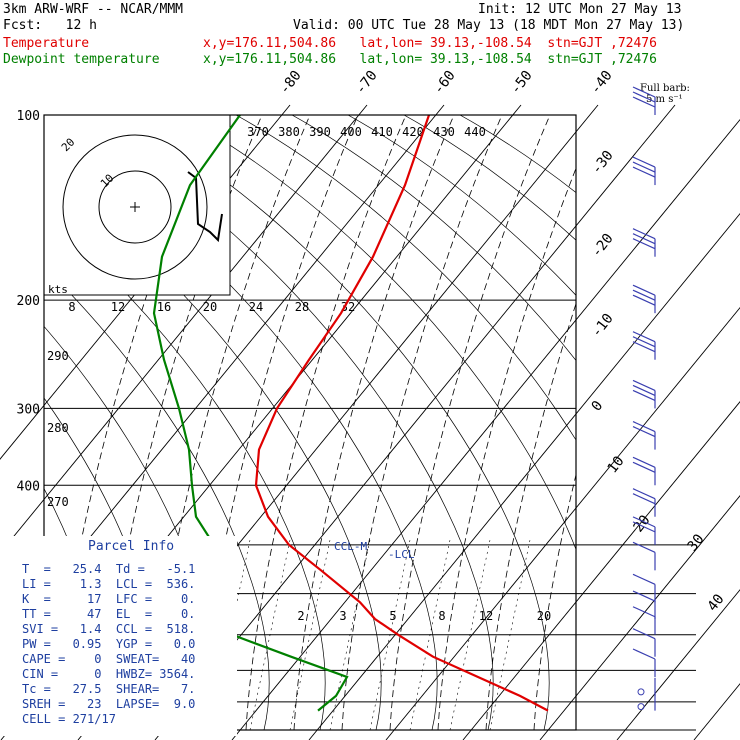  What do you see at coordinates (392, 616) in the screenshot?
I see `mixing-ratio-label: 5` at bounding box center [392, 616].